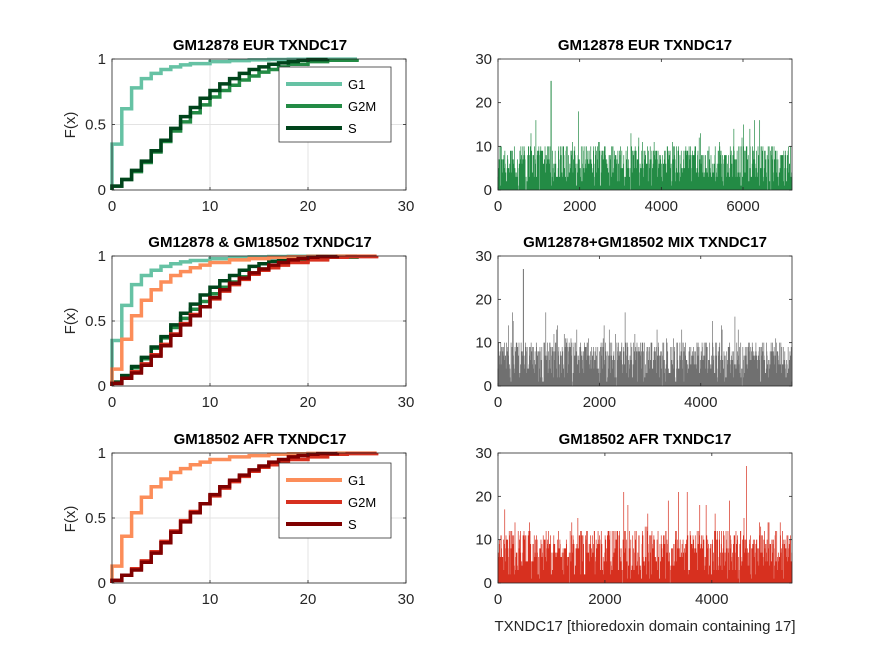  What do you see at coordinates (260, 439) in the screenshot?
I see `panel-title-ecdf-afr: GM18502 AFR TXNDC17` at bounding box center [260, 439].